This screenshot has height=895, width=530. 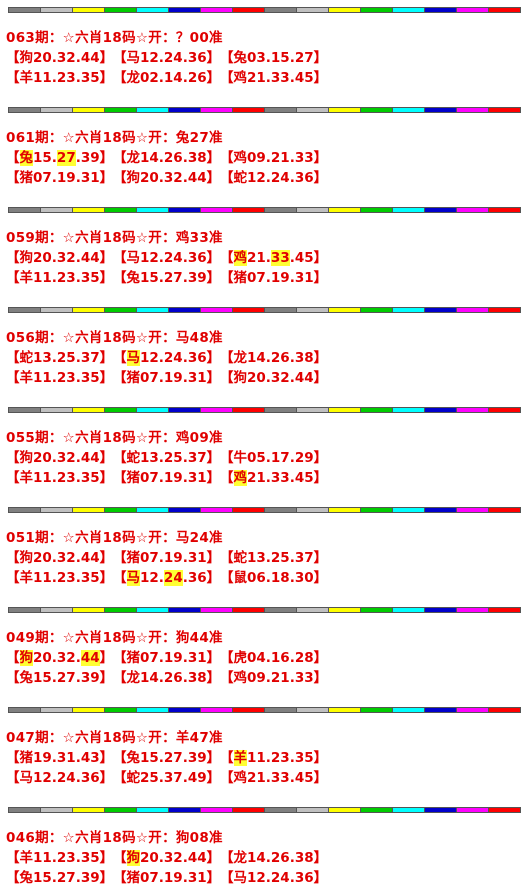 I want to click on period-title: 059期：☆六肖18码☆开：鸡33准, so click(x=114, y=238).